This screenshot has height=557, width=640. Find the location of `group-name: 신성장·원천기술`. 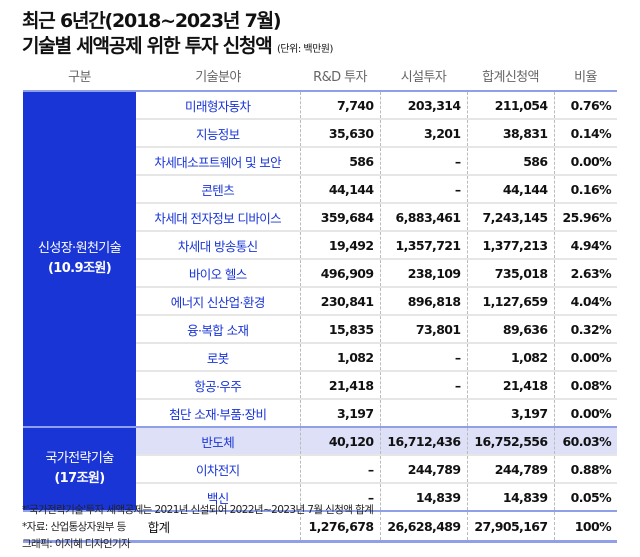

group-name: 신성장·원천기술 is located at coordinates (79, 248).